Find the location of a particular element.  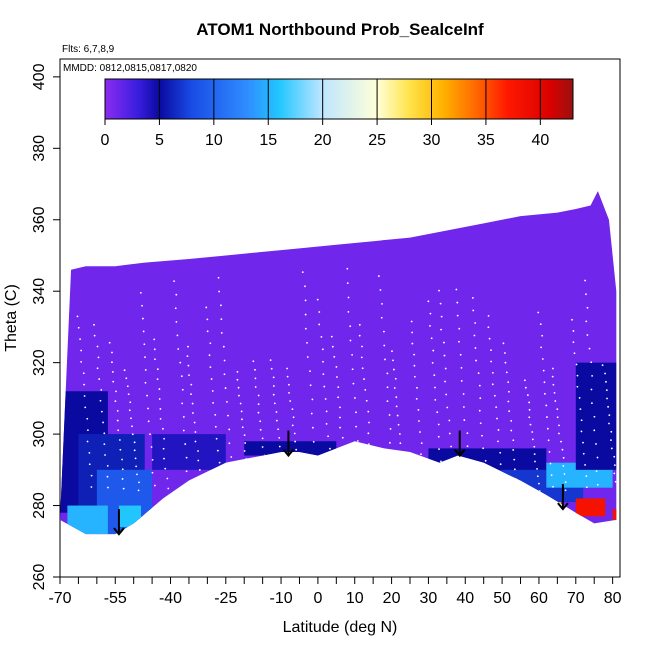

colorbar-tick-label-30: 30 is located at coordinates (432, 140).